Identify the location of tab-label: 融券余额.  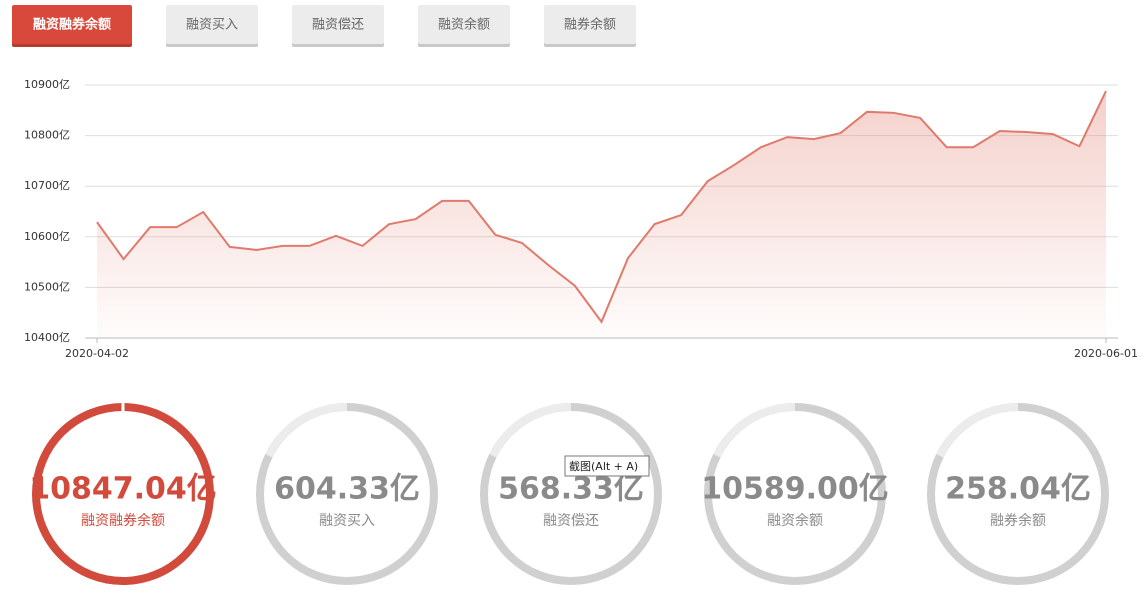
(590, 25).